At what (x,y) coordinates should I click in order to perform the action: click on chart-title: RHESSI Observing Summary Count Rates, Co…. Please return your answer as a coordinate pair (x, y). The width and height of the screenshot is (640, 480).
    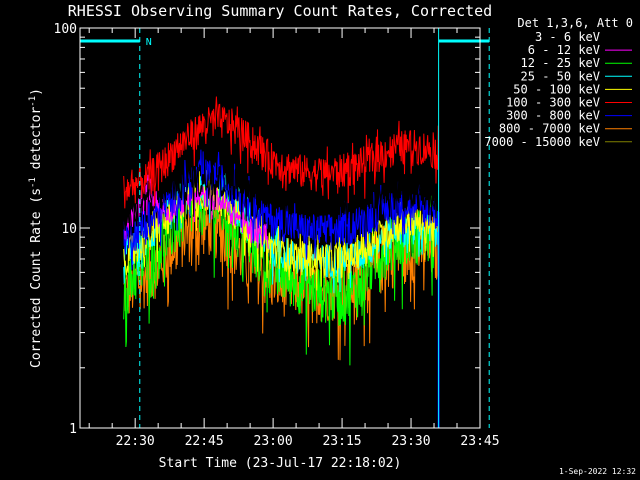
    Looking at the image, I should click on (280, 11).